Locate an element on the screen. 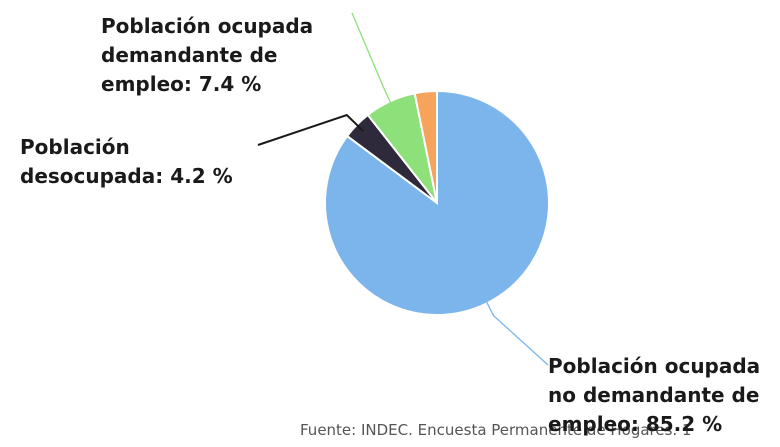 The height and width of the screenshot is (447, 780). slice-label-line: no demandante de is located at coordinates (654, 395).